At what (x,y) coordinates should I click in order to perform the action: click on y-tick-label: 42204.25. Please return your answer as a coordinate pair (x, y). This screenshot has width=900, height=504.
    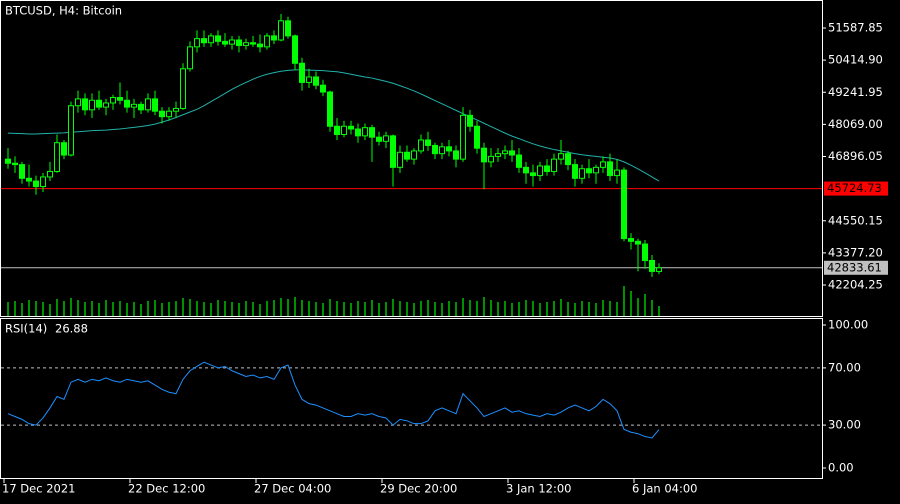
    Looking at the image, I should click on (855, 285).